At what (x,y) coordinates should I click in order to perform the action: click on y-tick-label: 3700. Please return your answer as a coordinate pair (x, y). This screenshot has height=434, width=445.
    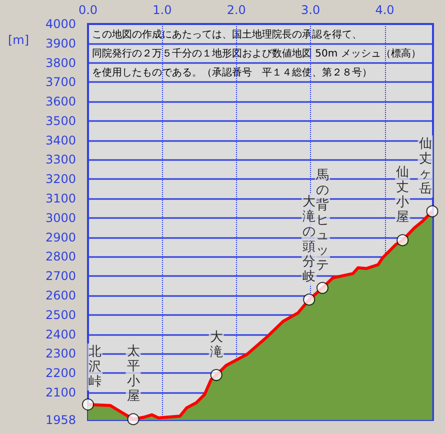
    Looking at the image, I should click on (60, 82).